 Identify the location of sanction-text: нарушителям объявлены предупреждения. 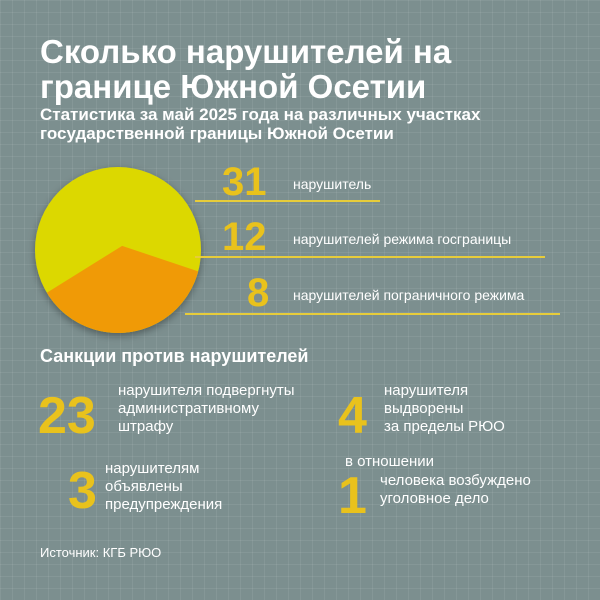
(163, 487).